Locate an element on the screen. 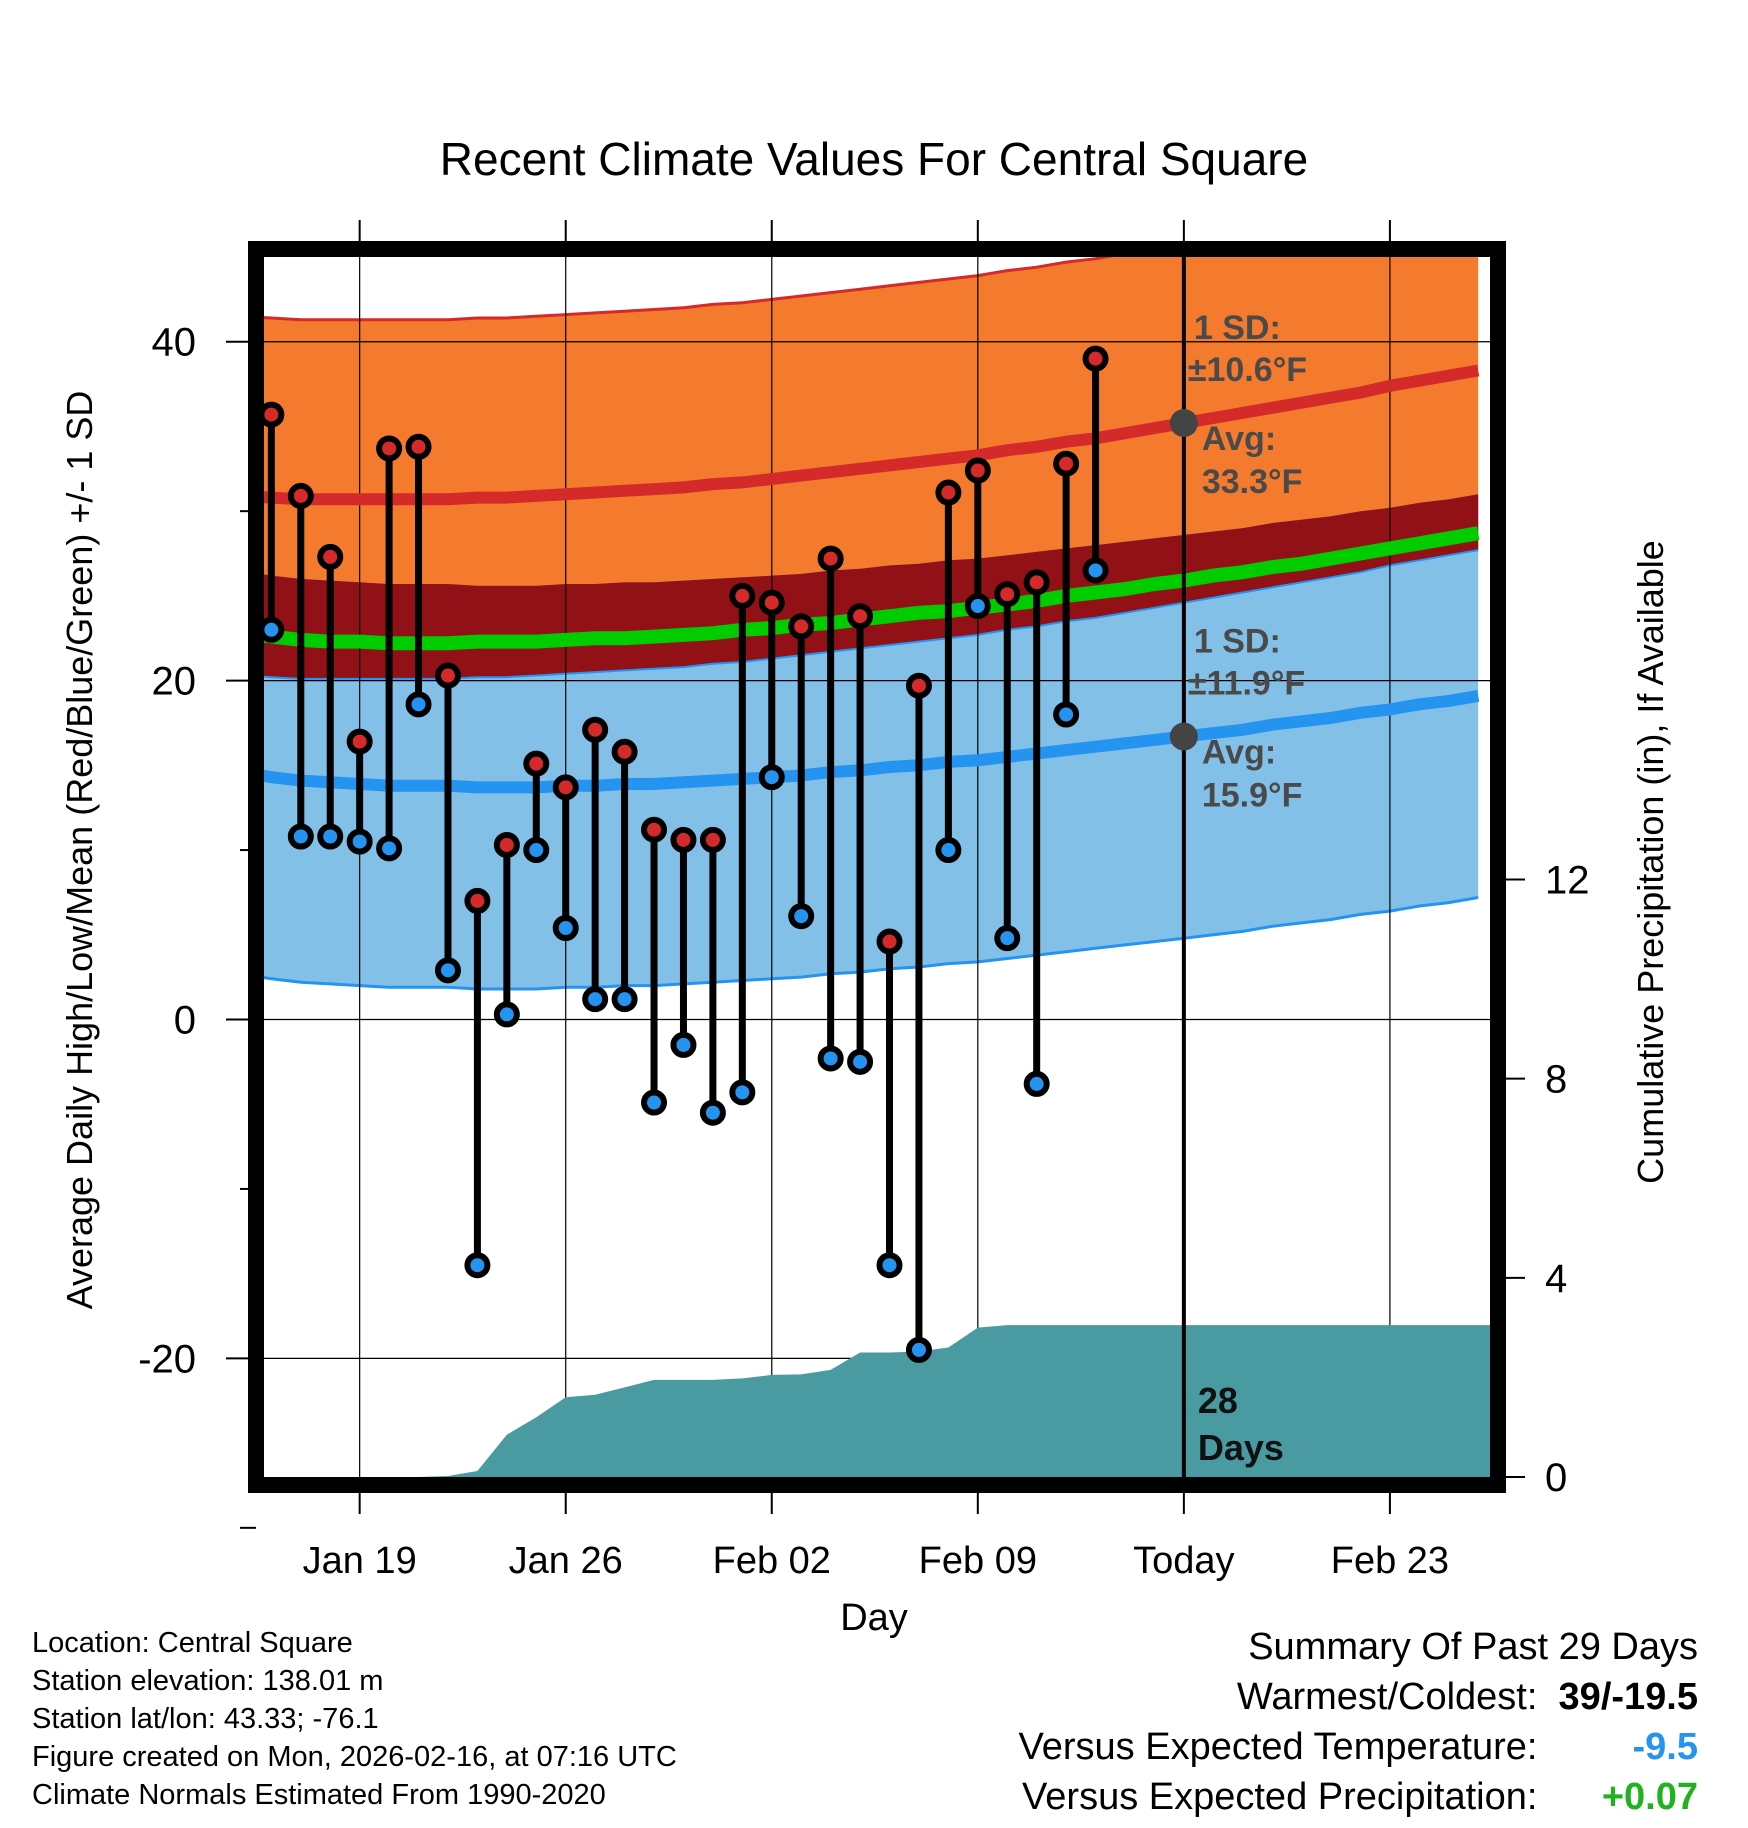 This screenshot has height=1828, width=1748. low-avg-label: Avg: is located at coordinates (1239, 753).